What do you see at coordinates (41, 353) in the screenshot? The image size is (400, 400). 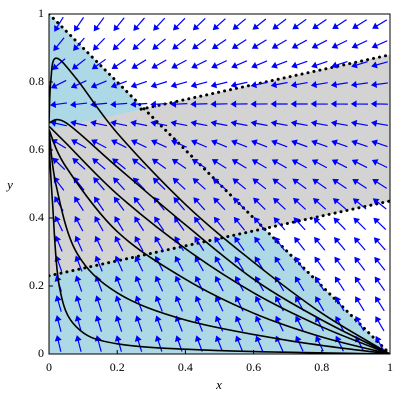 I see `y-tick-label: 0` at bounding box center [41, 353].